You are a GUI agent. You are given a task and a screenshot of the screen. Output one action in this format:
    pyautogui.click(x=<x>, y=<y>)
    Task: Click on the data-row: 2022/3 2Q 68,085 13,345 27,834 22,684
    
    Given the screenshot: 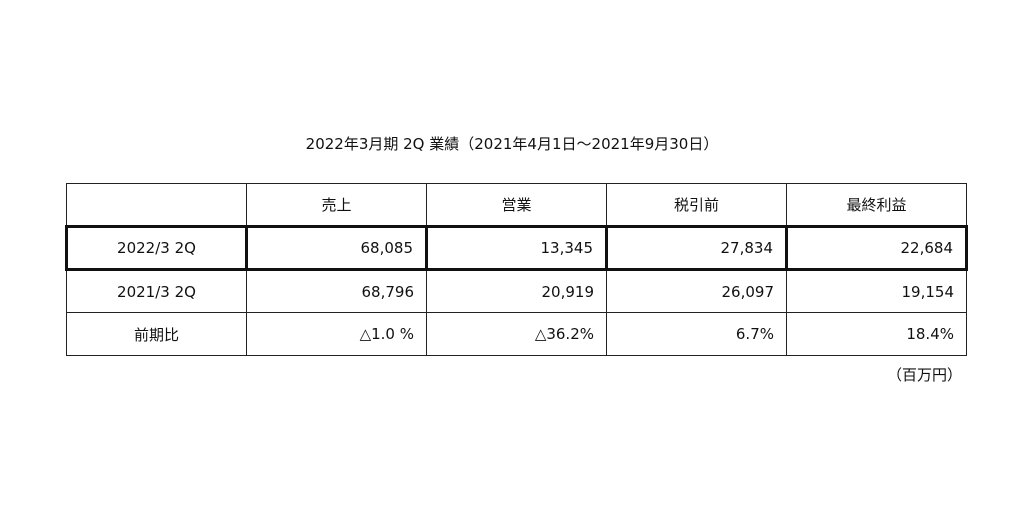 What is the action you would take?
    pyautogui.click(x=516, y=248)
    